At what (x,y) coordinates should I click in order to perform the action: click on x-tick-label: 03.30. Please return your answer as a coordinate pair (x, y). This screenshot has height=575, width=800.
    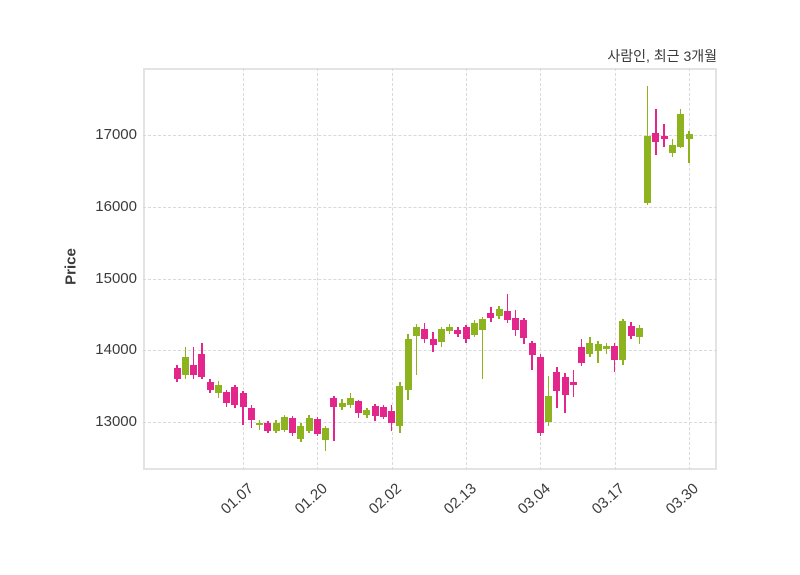
    Looking at the image, I should click on (683, 499).